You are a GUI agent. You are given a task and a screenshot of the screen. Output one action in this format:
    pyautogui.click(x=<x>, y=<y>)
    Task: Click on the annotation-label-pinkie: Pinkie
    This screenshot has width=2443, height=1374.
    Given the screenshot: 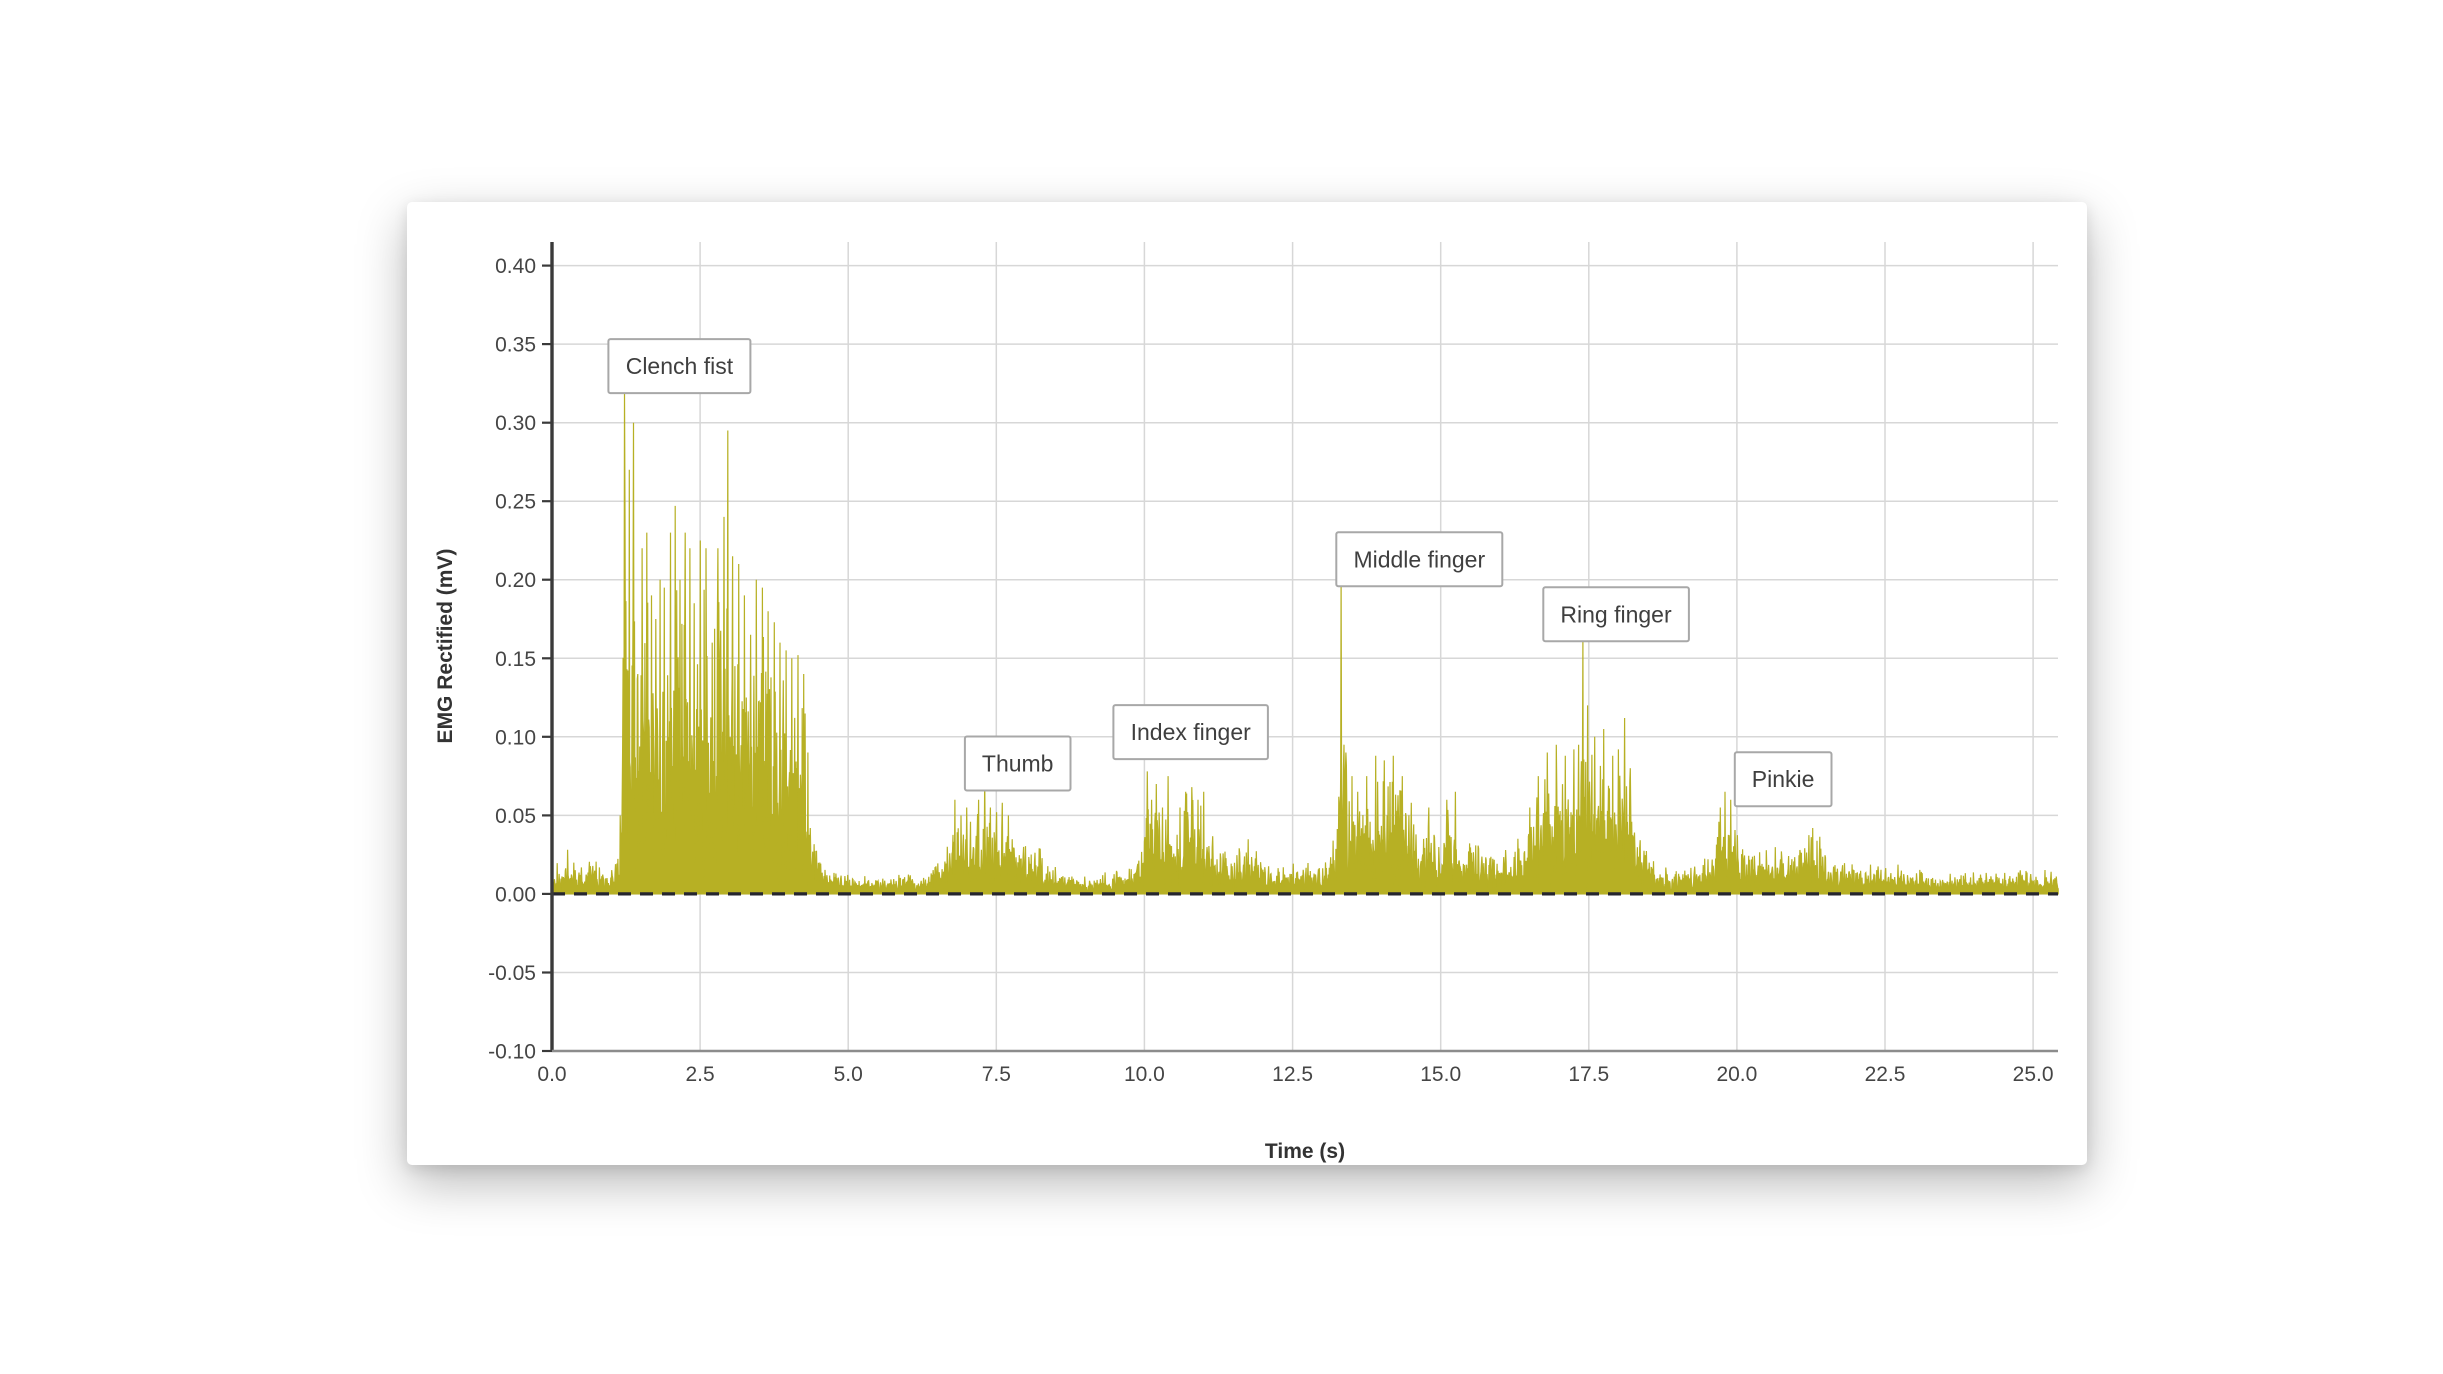 What is the action you would take?
    pyautogui.click(x=1783, y=779)
    